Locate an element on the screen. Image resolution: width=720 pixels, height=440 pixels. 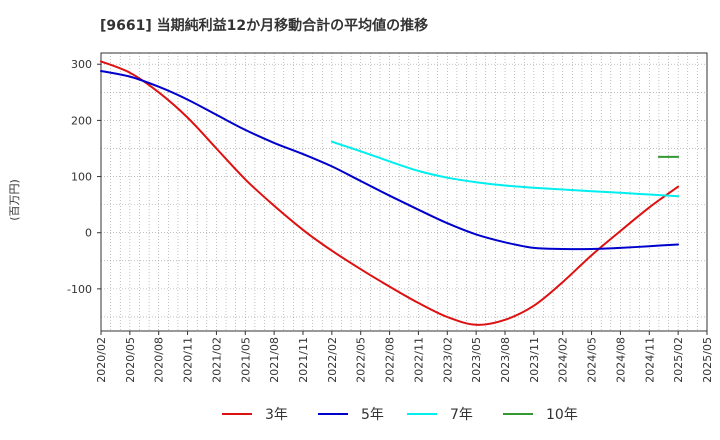
x-tick-label: 2024/02 is located at coordinates (563, 360).